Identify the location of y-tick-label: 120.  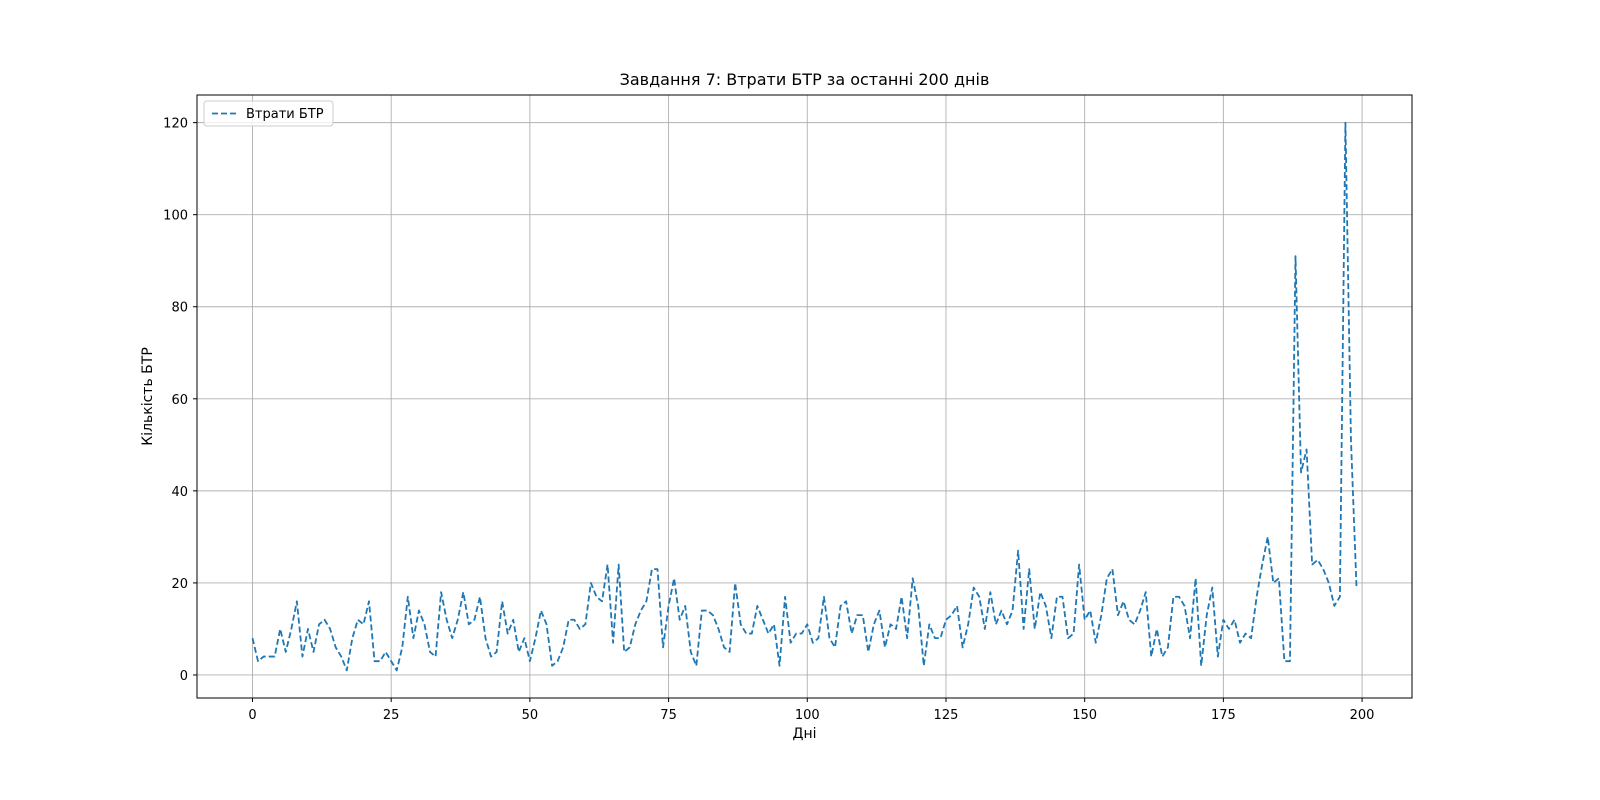
(175, 124).